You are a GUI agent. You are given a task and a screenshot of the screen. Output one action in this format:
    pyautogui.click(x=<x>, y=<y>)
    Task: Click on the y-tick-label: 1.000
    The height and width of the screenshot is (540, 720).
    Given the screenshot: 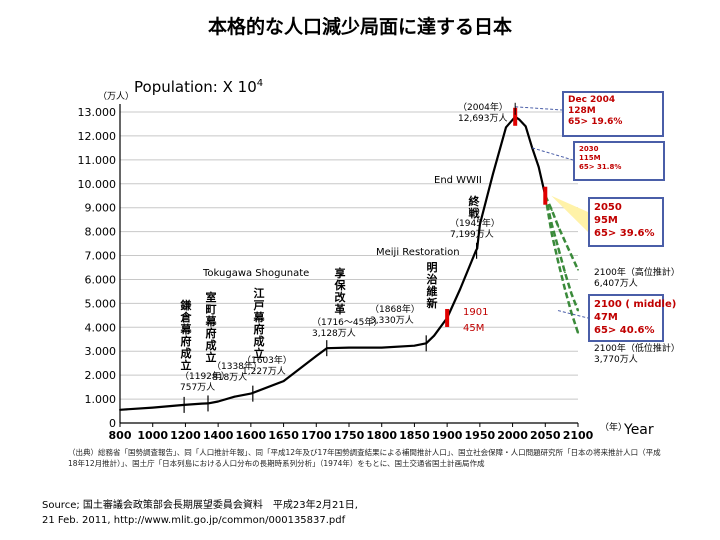 What is the action you would take?
    pyautogui.click(x=101, y=399)
    